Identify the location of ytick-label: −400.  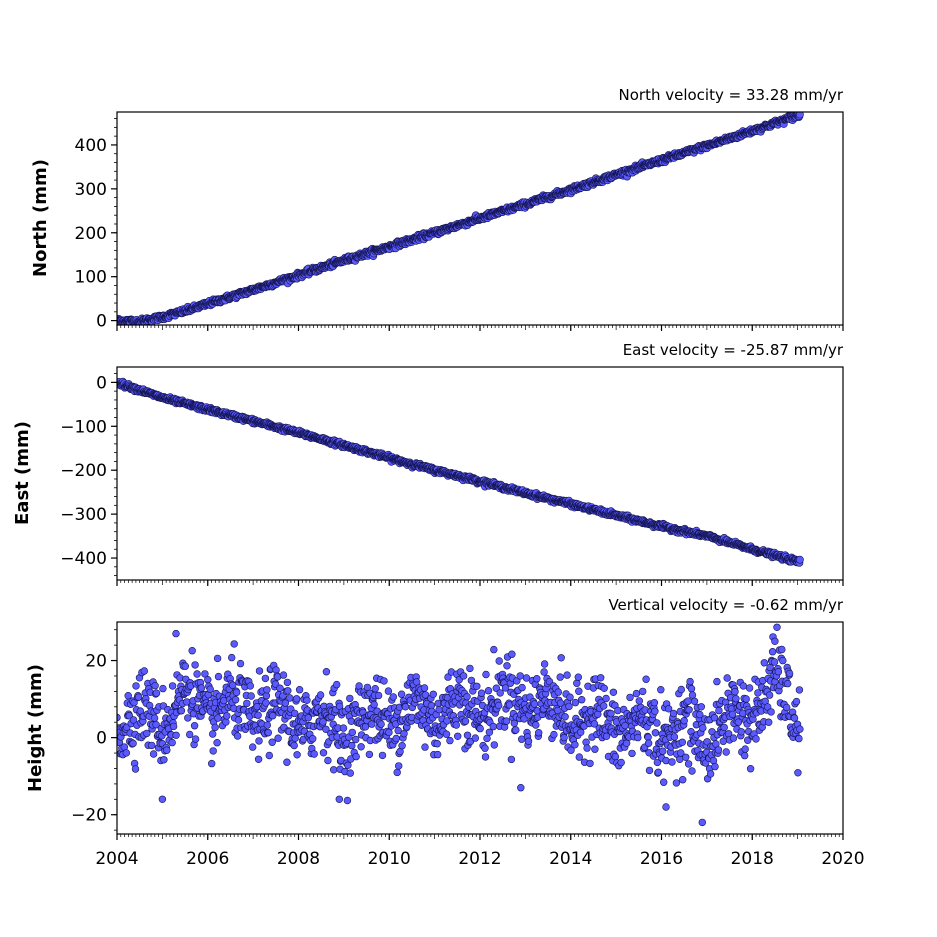
(83, 559).